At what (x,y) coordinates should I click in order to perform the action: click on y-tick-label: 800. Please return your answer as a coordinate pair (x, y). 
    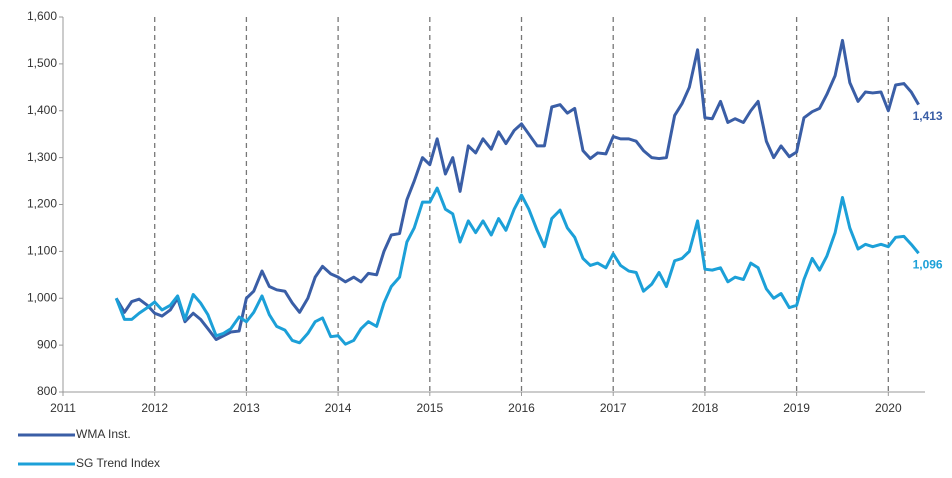
    Looking at the image, I should click on (47, 391).